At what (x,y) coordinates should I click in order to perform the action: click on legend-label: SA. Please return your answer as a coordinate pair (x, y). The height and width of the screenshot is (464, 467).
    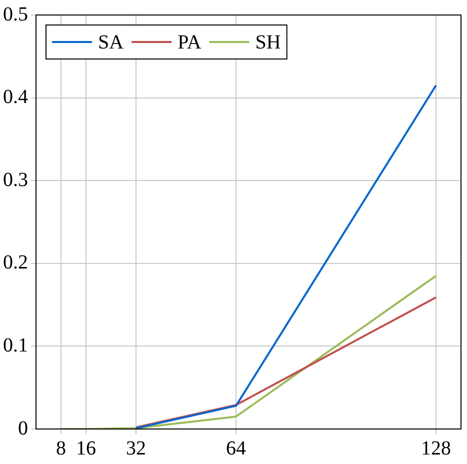
    Looking at the image, I should click on (111, 42).